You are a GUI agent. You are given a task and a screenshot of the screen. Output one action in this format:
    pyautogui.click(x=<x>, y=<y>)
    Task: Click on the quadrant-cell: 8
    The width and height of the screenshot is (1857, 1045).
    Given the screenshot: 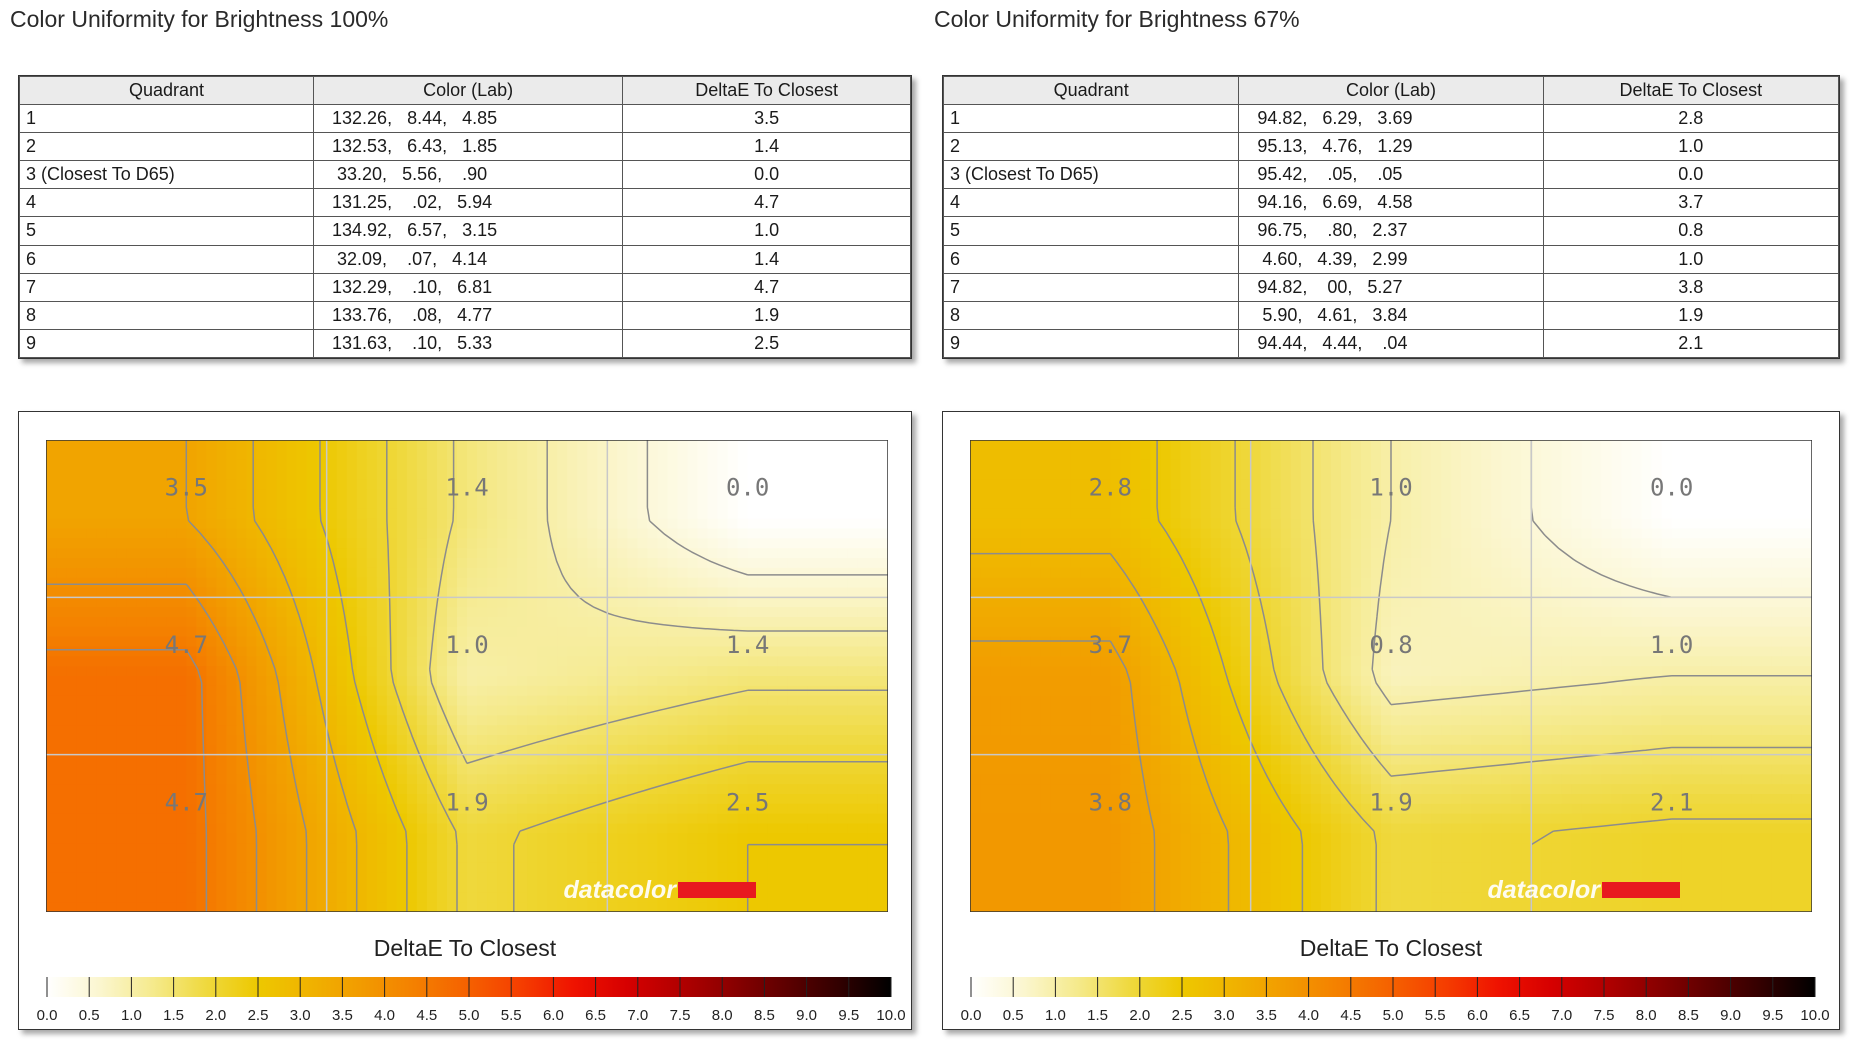 What is the action you would take?
    pyautogui.click(x=1091, y=315)
    